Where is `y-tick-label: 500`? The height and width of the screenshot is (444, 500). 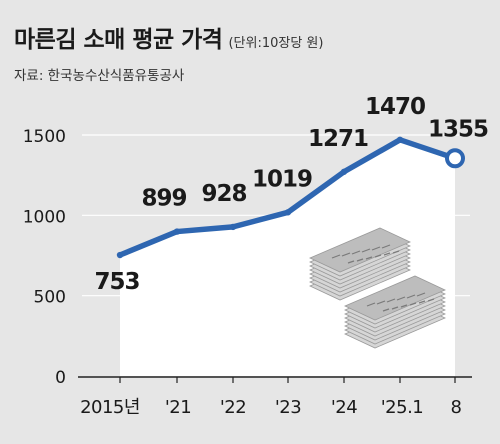 y-tick-label: 500 is located at coordinates (50, 298).